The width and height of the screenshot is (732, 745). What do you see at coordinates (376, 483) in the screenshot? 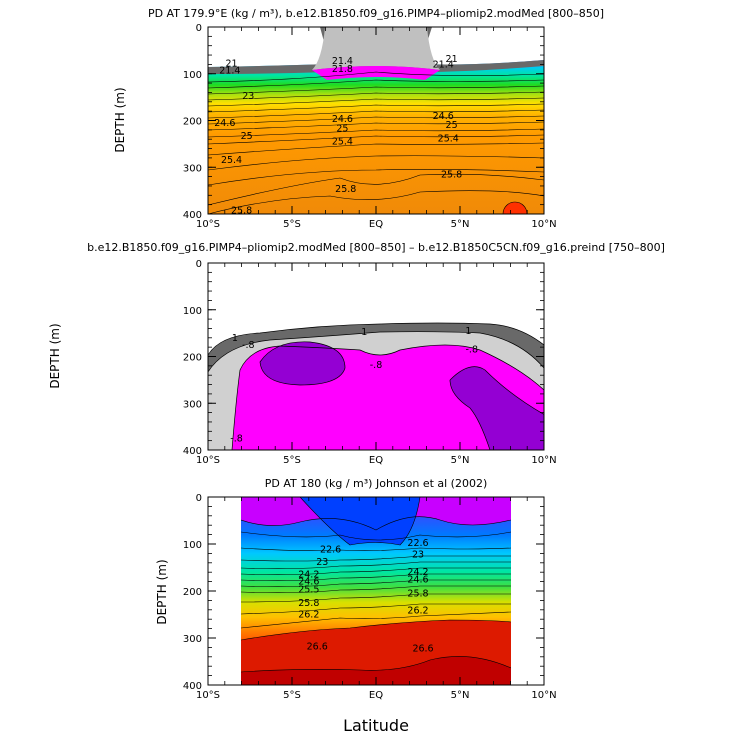
I see `panel-3-title: PD AT 180 (kg / m³) Johnson et al (2002)` at bounding box center [376, 483].